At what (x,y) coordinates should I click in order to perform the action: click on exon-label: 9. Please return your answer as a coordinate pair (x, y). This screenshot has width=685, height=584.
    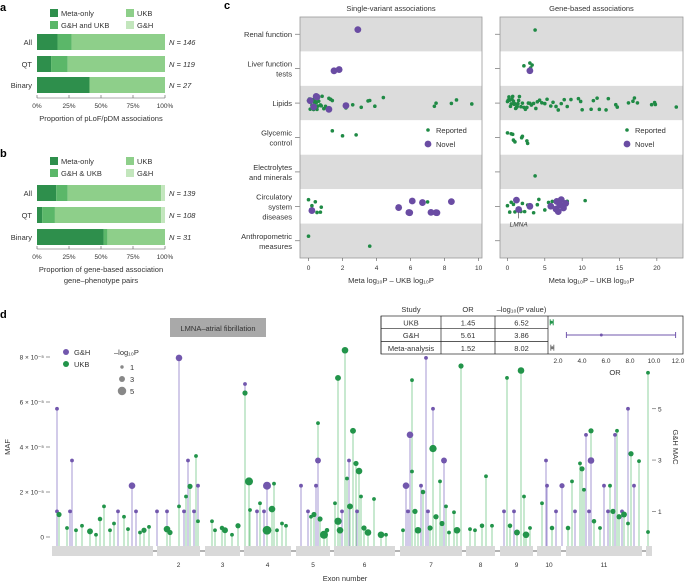
    Looking at the image, I should click on (517, 565).